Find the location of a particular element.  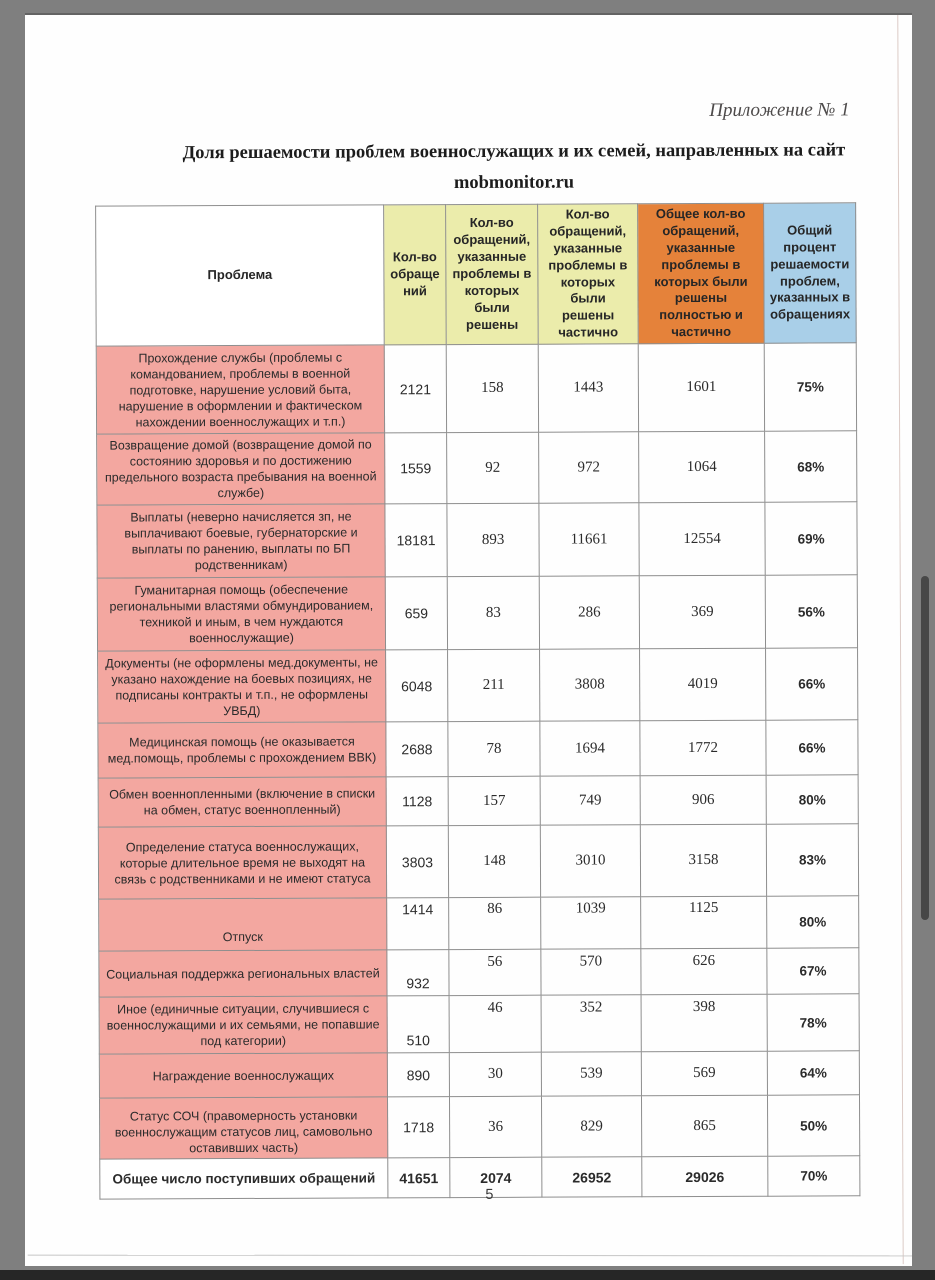

cell-partial: 829 is located at coordinates (591, 1126).